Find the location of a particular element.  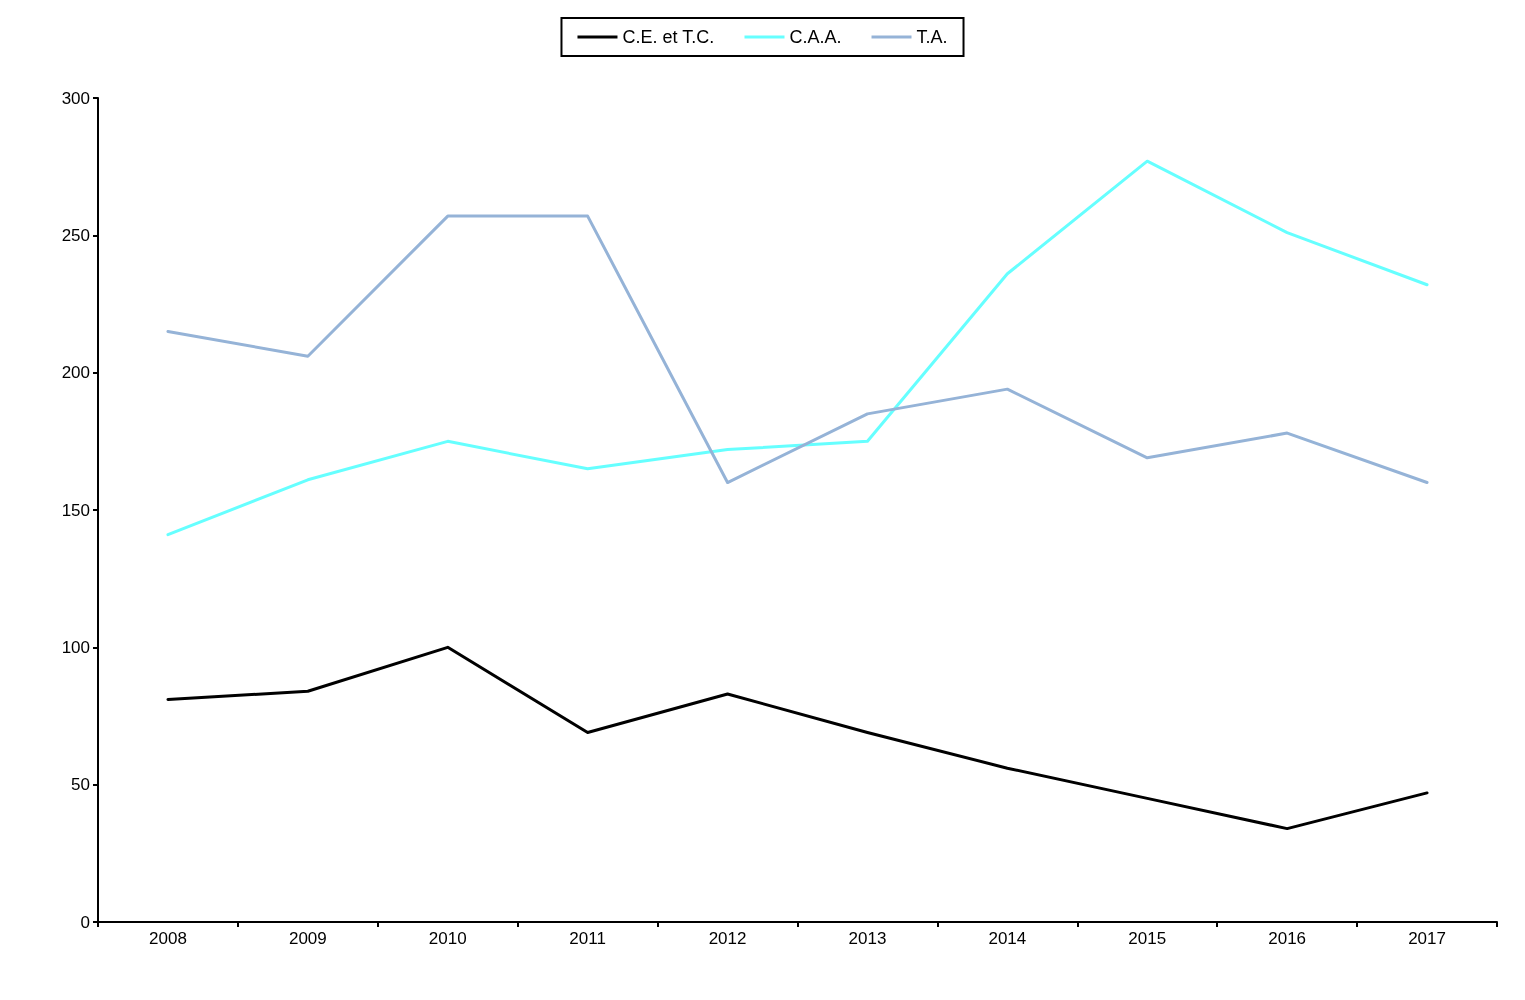

y-tick-label: 50 is located at coordinates (80, 785).